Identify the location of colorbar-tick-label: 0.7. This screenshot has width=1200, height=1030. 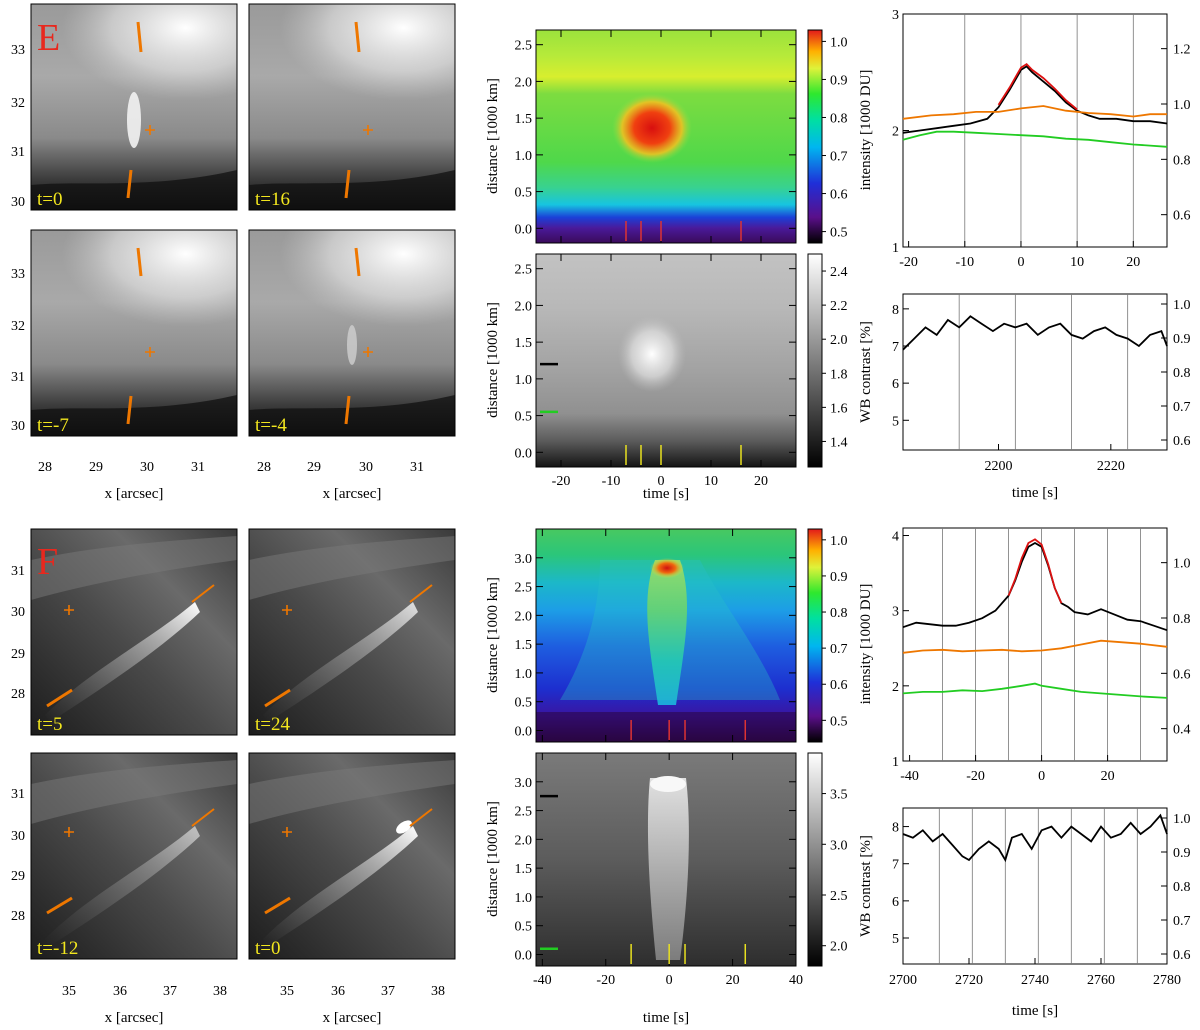
(839, 157).